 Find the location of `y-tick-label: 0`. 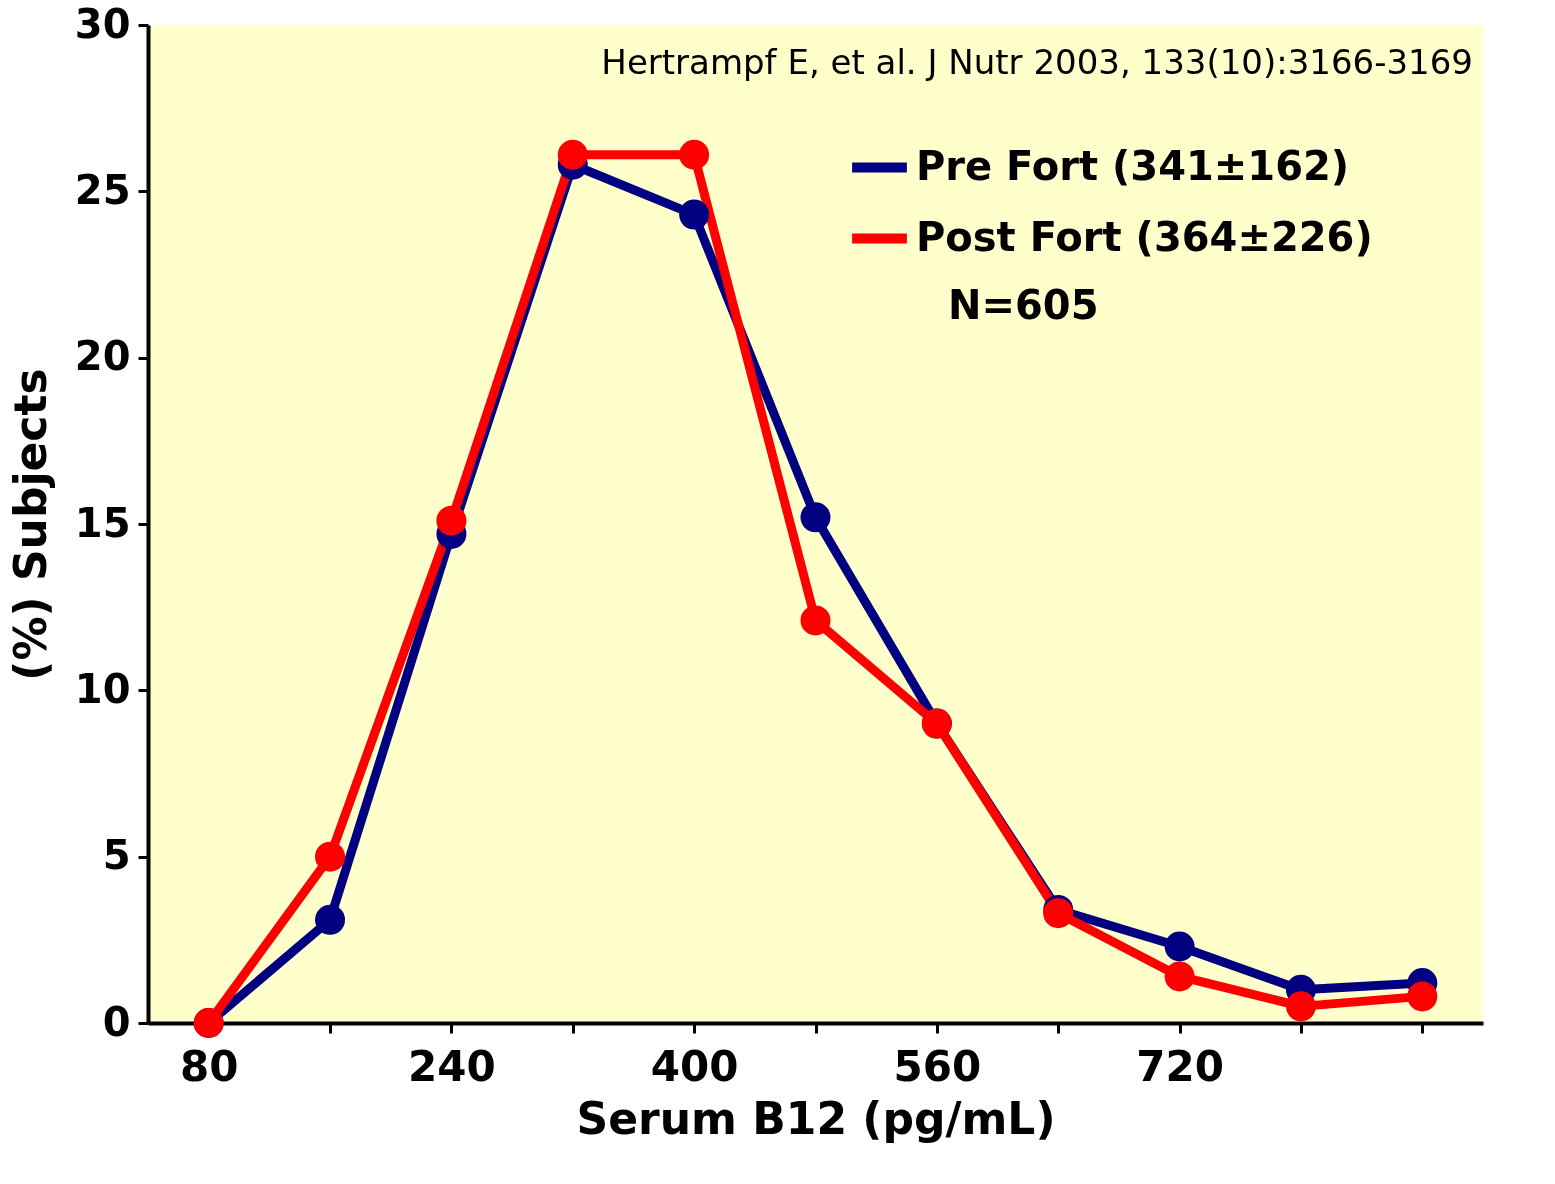

y-tick-label: 0 is located at coordinates (116, 1021).